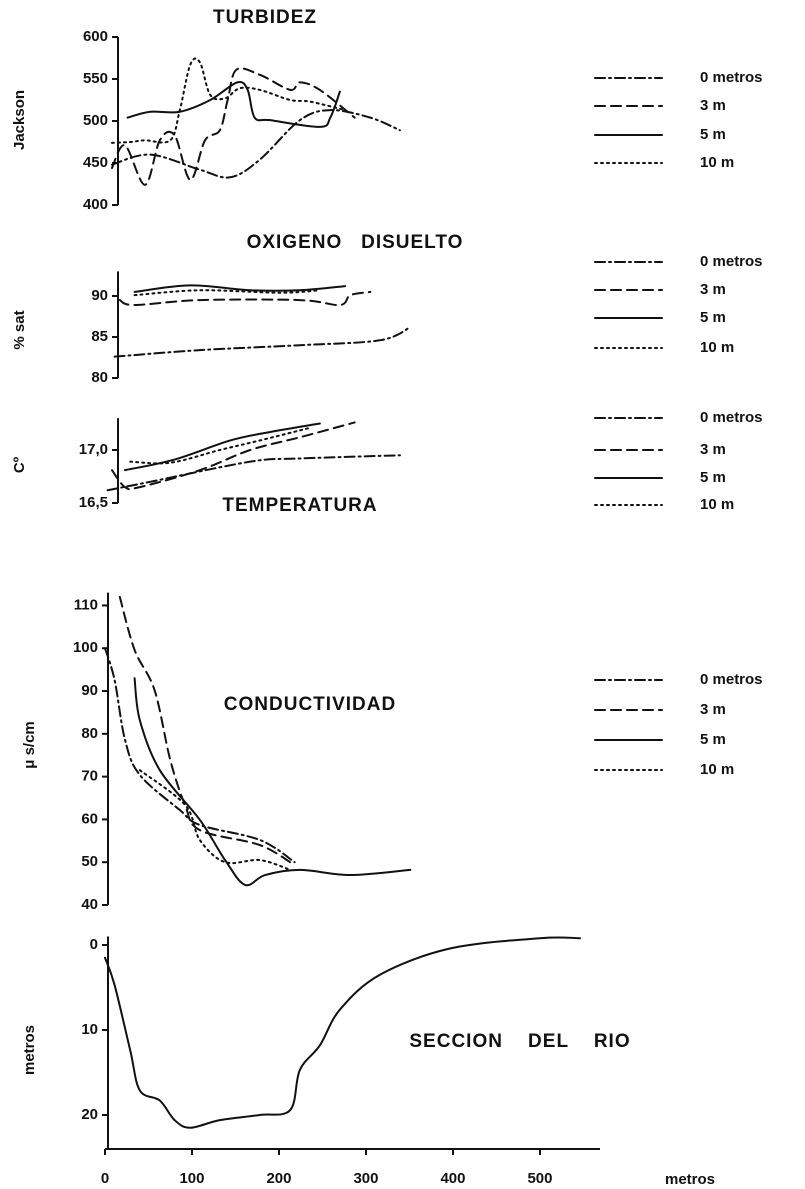 This screenshot has height=1189, width=805. I want to click on x-axis-label: metros, so click(690, 1179).